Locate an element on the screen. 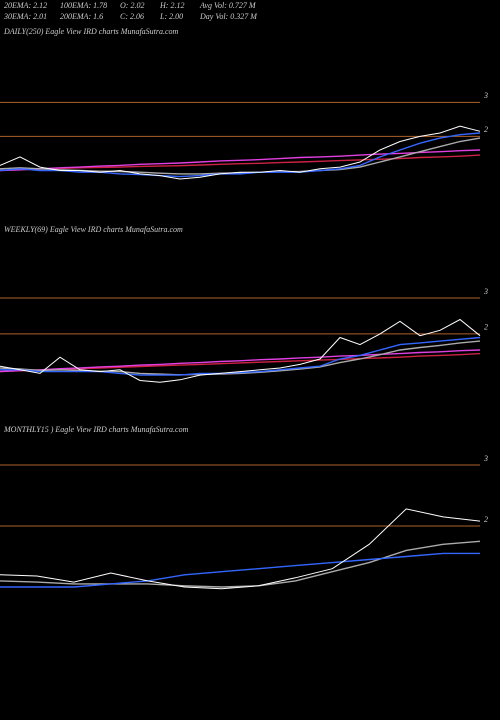 This screenshot has width=500, height=720. stat: C: 2.06 is located at coordinates (132, 16).